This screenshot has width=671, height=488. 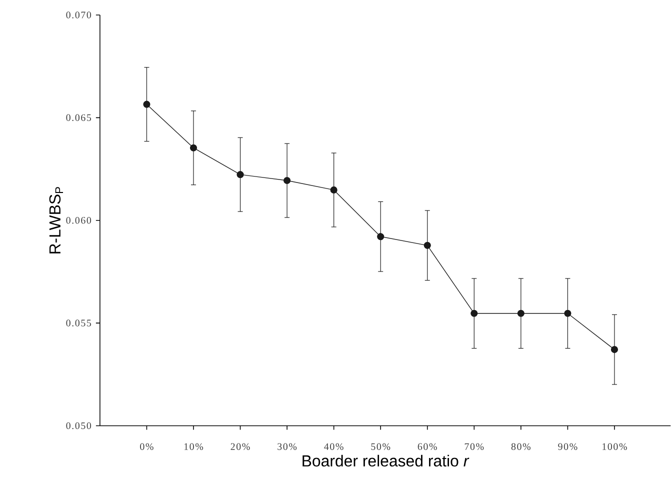 What do you see at coordinates (334, 446) in the screenshot?
I see `x-tick-label: 40%` at bounding box center [334, 446].